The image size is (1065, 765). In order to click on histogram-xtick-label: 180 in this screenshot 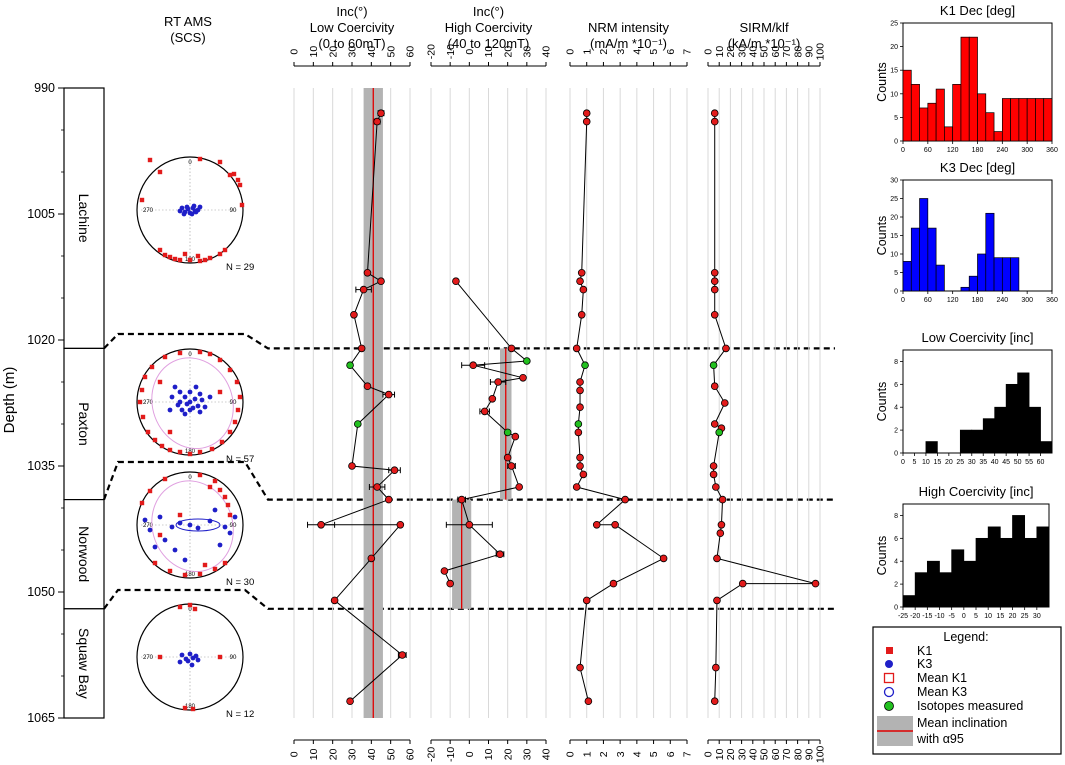, I will do `click(978, 300)`.